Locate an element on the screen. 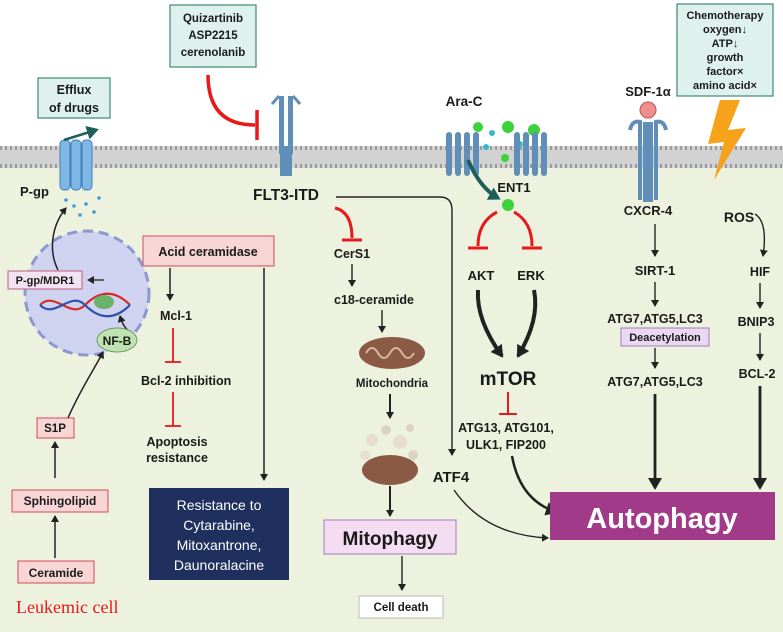  inhibitor-to-flt3-inhibition is located at coordinates (231, 100).